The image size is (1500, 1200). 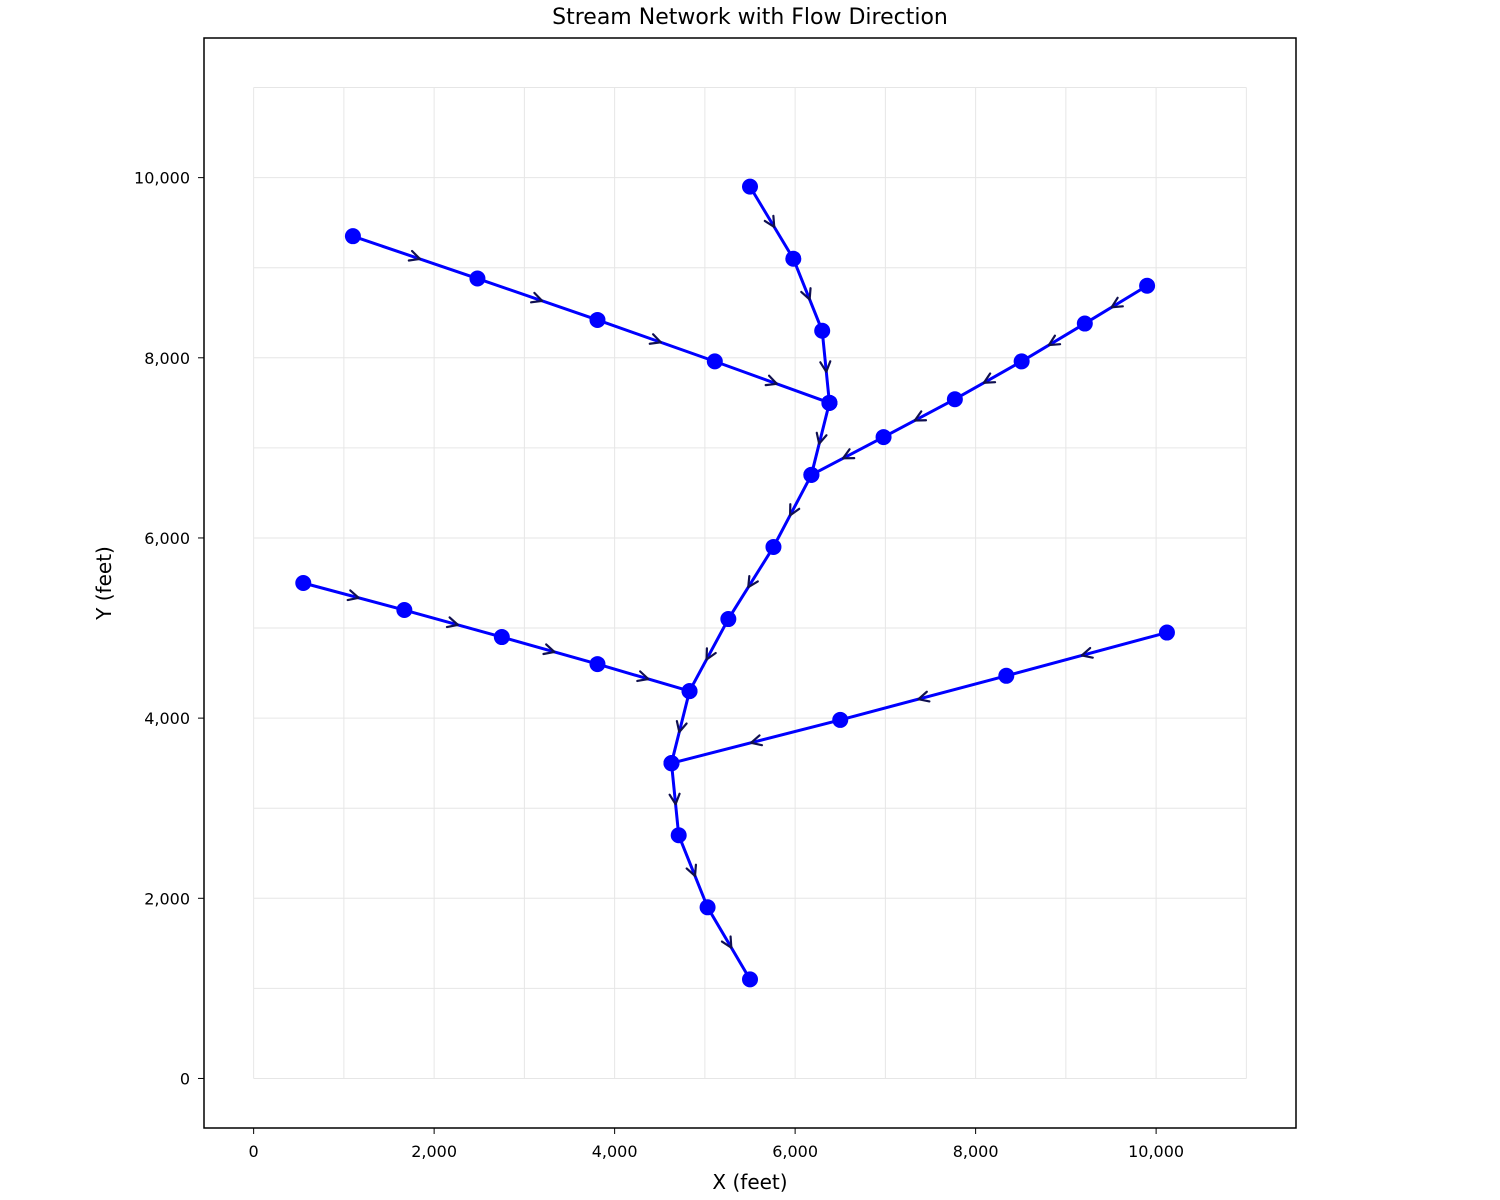 I want to click on y-tick-label: 6,000, so click(x=167, y=538).